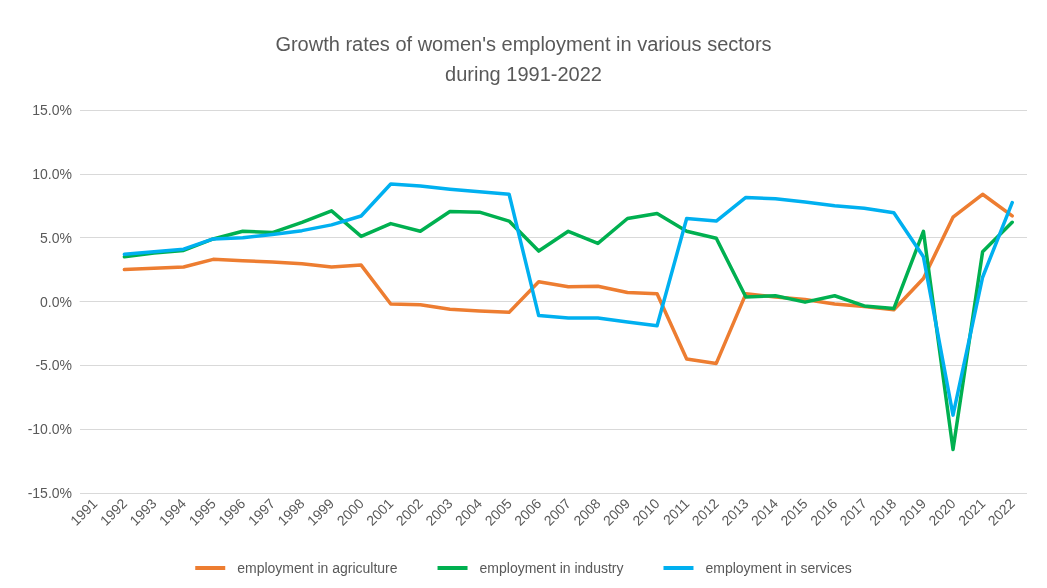 This screenshot has width=1047, height=588. What do you see at coordinates (52, 110) in the screenshot?
I see `y-tick-label: 15.0%` at bounding box center [52, 110].